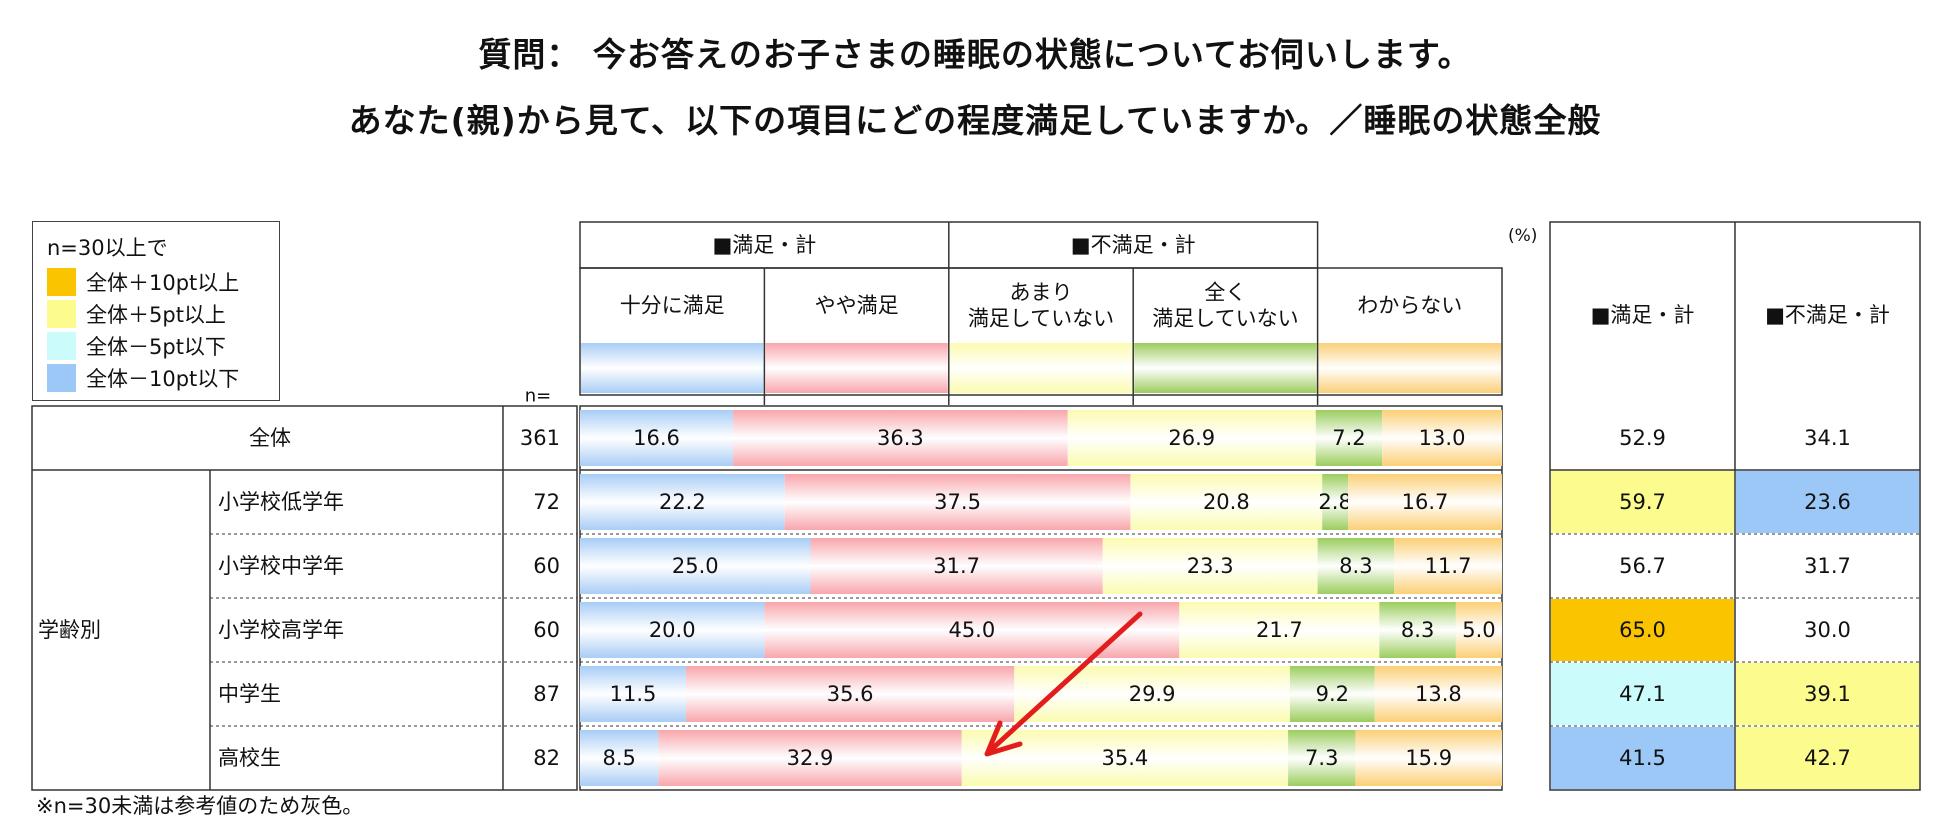 The width and height of the screenshot is (1950, 820). I want to click on bar-value-label: 11.5, so click(633, 694).